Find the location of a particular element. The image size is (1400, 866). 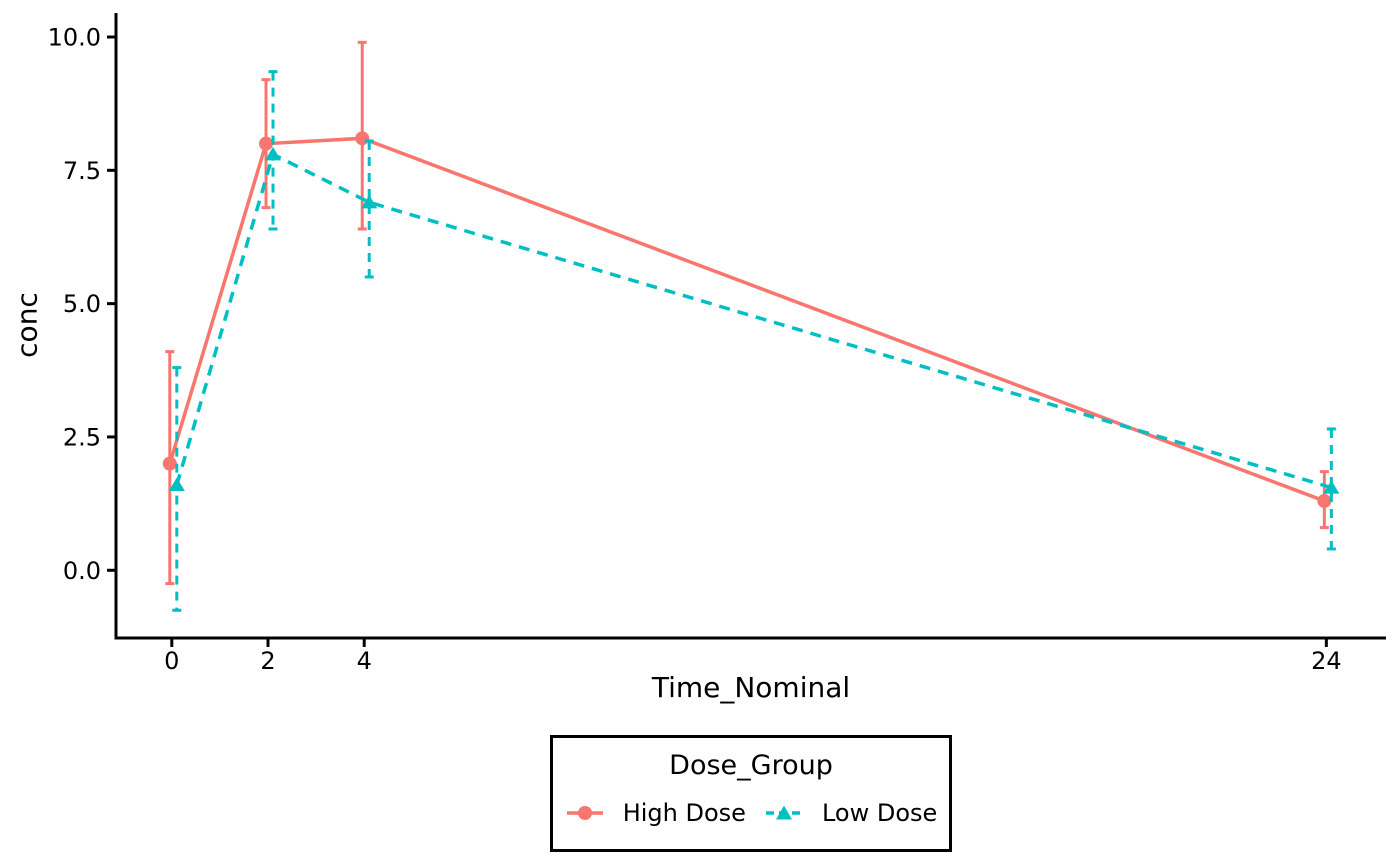

x-tick-label: 24 is located at coordinates (1326, 661).